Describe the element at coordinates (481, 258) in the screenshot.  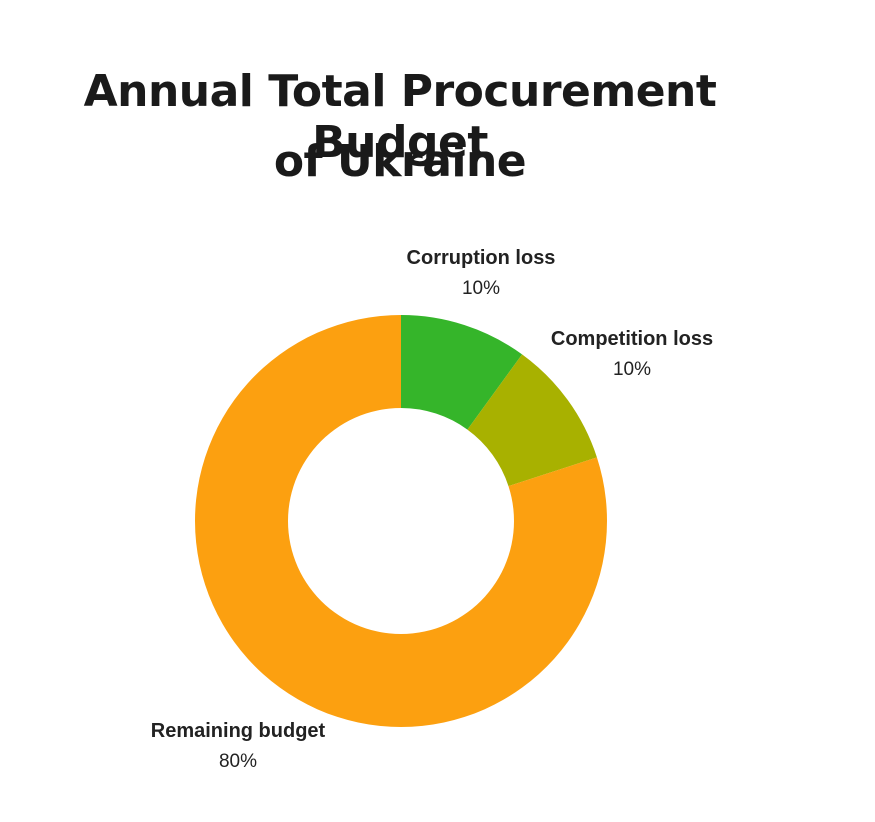
I see `slice-label-corruption-loss: Corruption loss` at that location.